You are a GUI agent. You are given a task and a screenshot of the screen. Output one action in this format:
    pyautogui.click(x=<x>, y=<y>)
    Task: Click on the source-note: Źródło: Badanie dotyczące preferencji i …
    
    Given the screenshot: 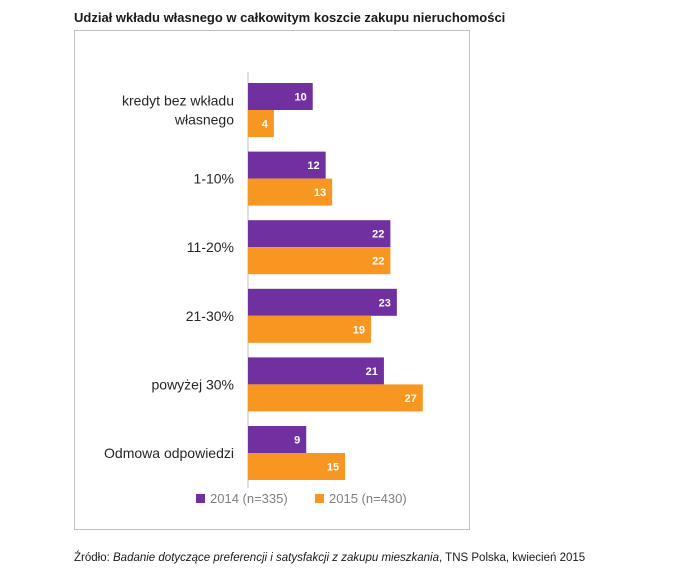 What is the action you would take?
    pyautogui.click(x=329, y=558)
    